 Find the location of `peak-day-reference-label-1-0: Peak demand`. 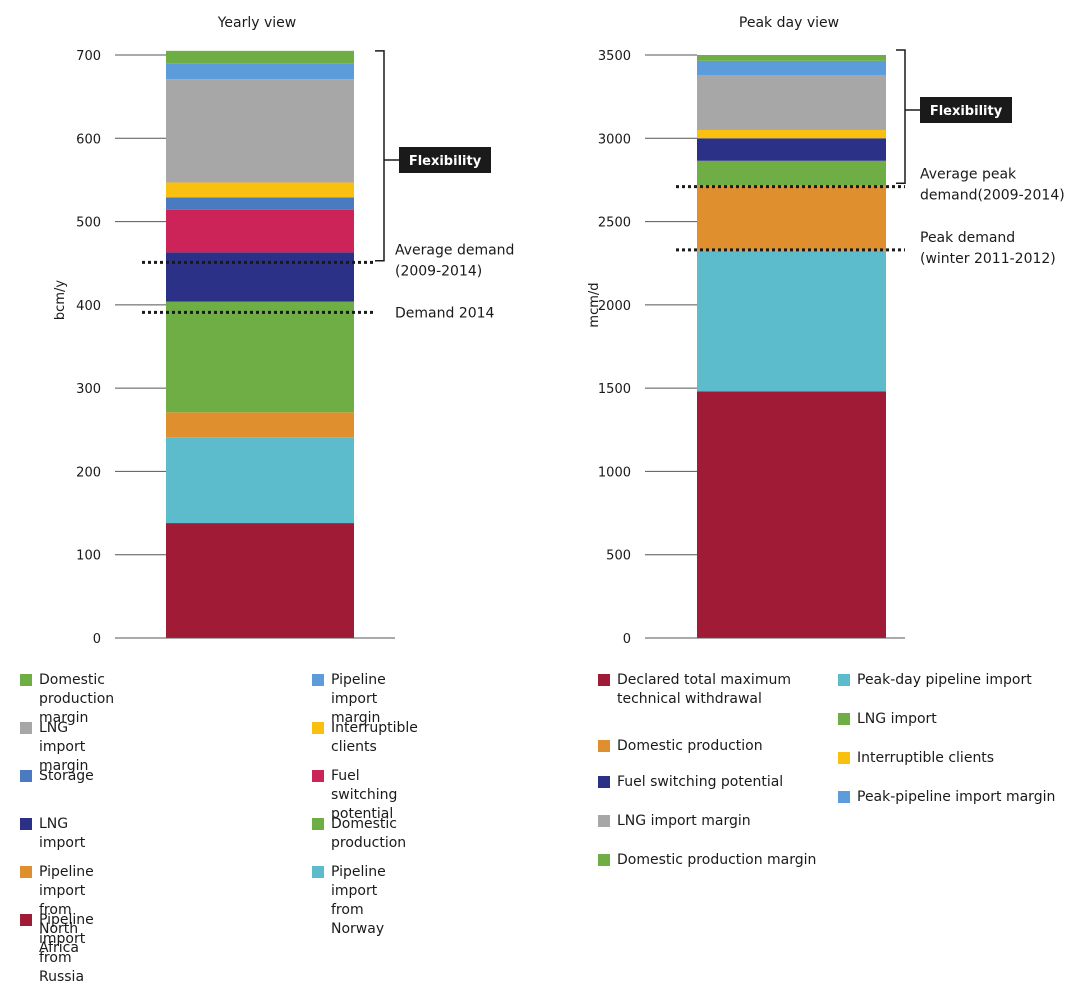

peak-day-reference-label-1-0: Peak demand is located at coordinates (967, 238).